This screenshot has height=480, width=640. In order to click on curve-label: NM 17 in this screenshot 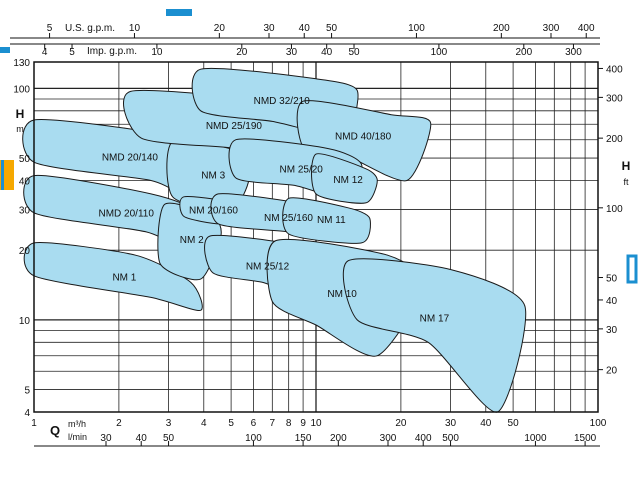, I will do `click(435, 318)`.